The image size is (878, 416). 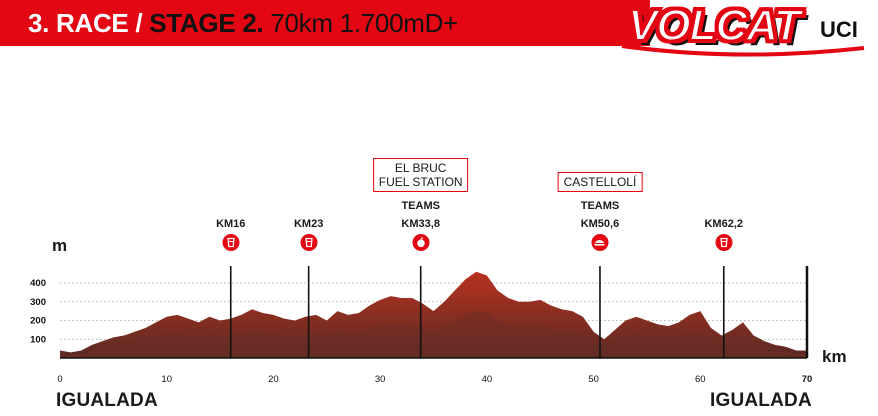 What do you see at coordinates (38, 283) in the screenshot?
I see `y-tick-label: 400` at bounding box center [38, 283].